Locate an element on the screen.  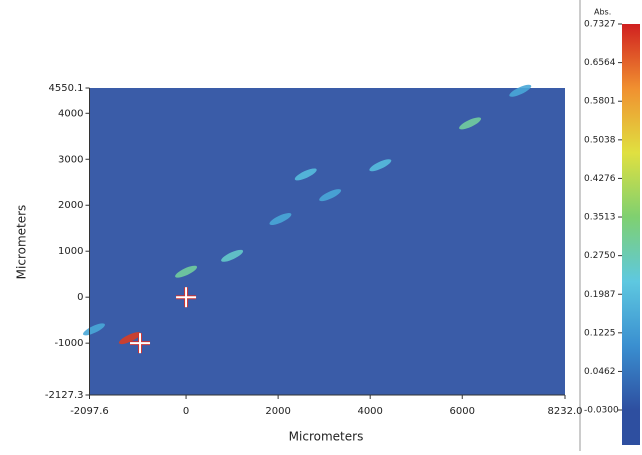
y-tick-label: 0 is located at coordinates (80, 297).